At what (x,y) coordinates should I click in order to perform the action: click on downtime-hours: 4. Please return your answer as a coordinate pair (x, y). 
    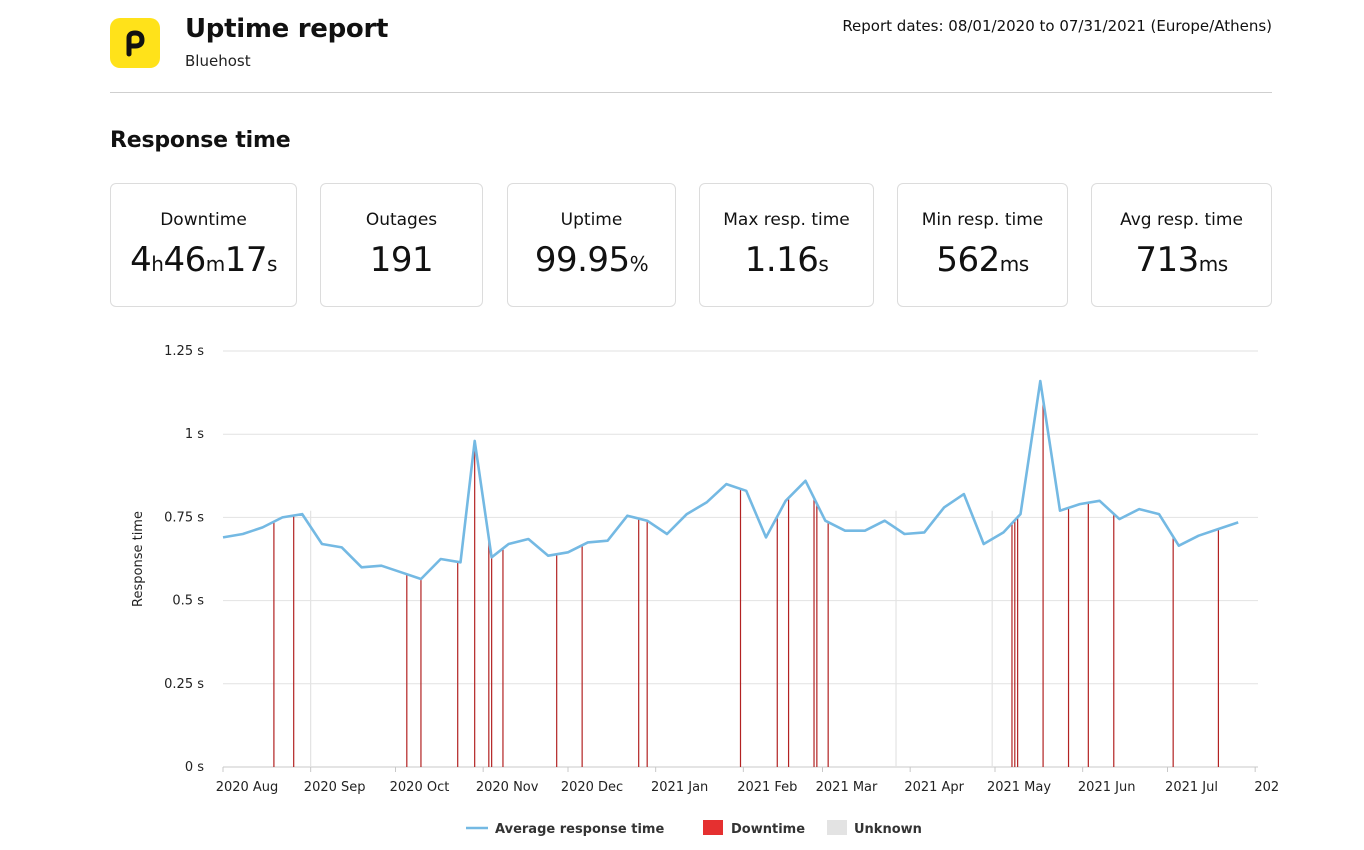
    Looking at the image, I should click on (141, 260).